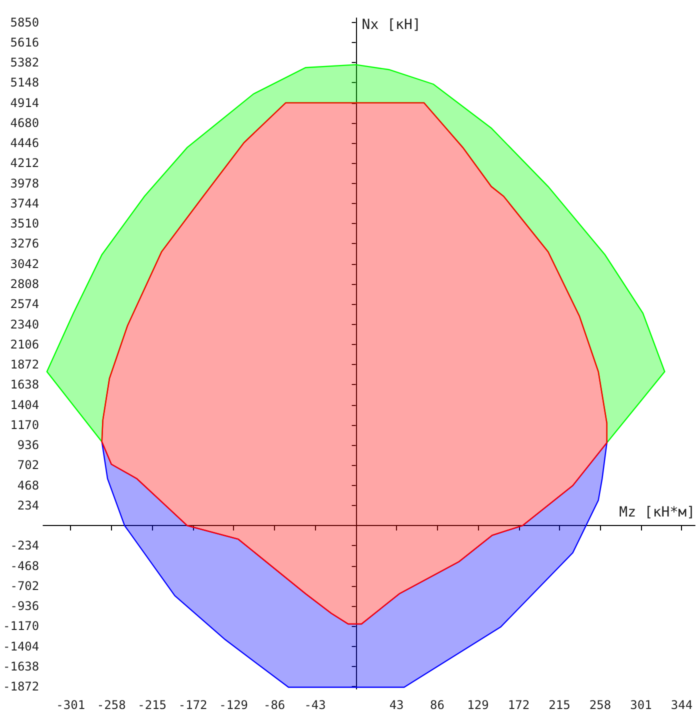 The height and width of the screenshot is (711, 699). I want to click on y-tick-label: 2808, so click(25, 283).